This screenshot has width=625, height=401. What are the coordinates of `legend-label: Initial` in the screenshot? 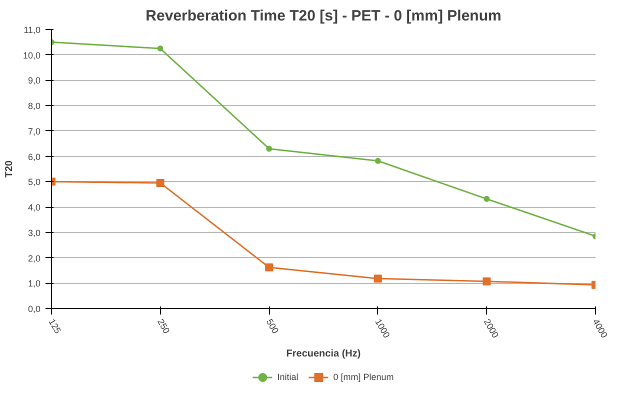 It's located at (287, 377).